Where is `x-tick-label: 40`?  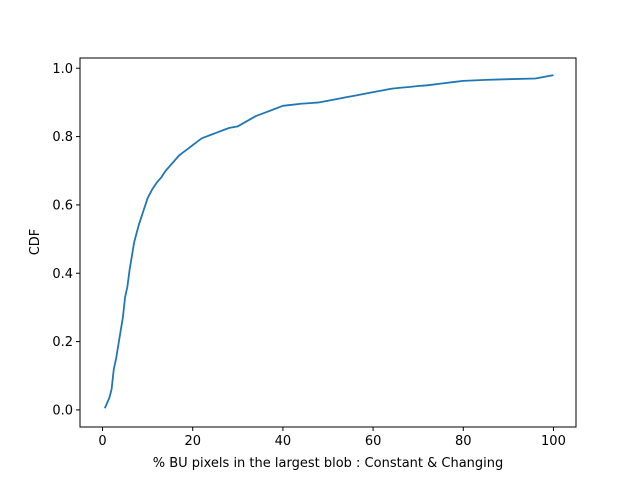
x-tick-label: 40 is located at coordinates (283, 441).